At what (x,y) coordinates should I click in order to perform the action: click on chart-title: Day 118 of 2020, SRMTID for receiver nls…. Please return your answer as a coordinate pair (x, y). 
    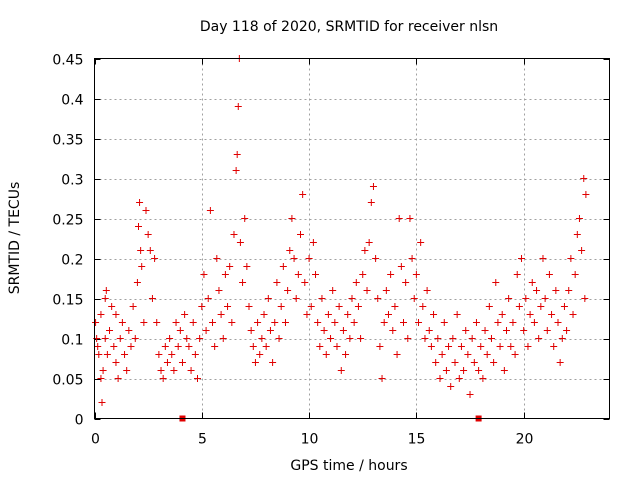
    Looking at the image, I should click on (349, 27).